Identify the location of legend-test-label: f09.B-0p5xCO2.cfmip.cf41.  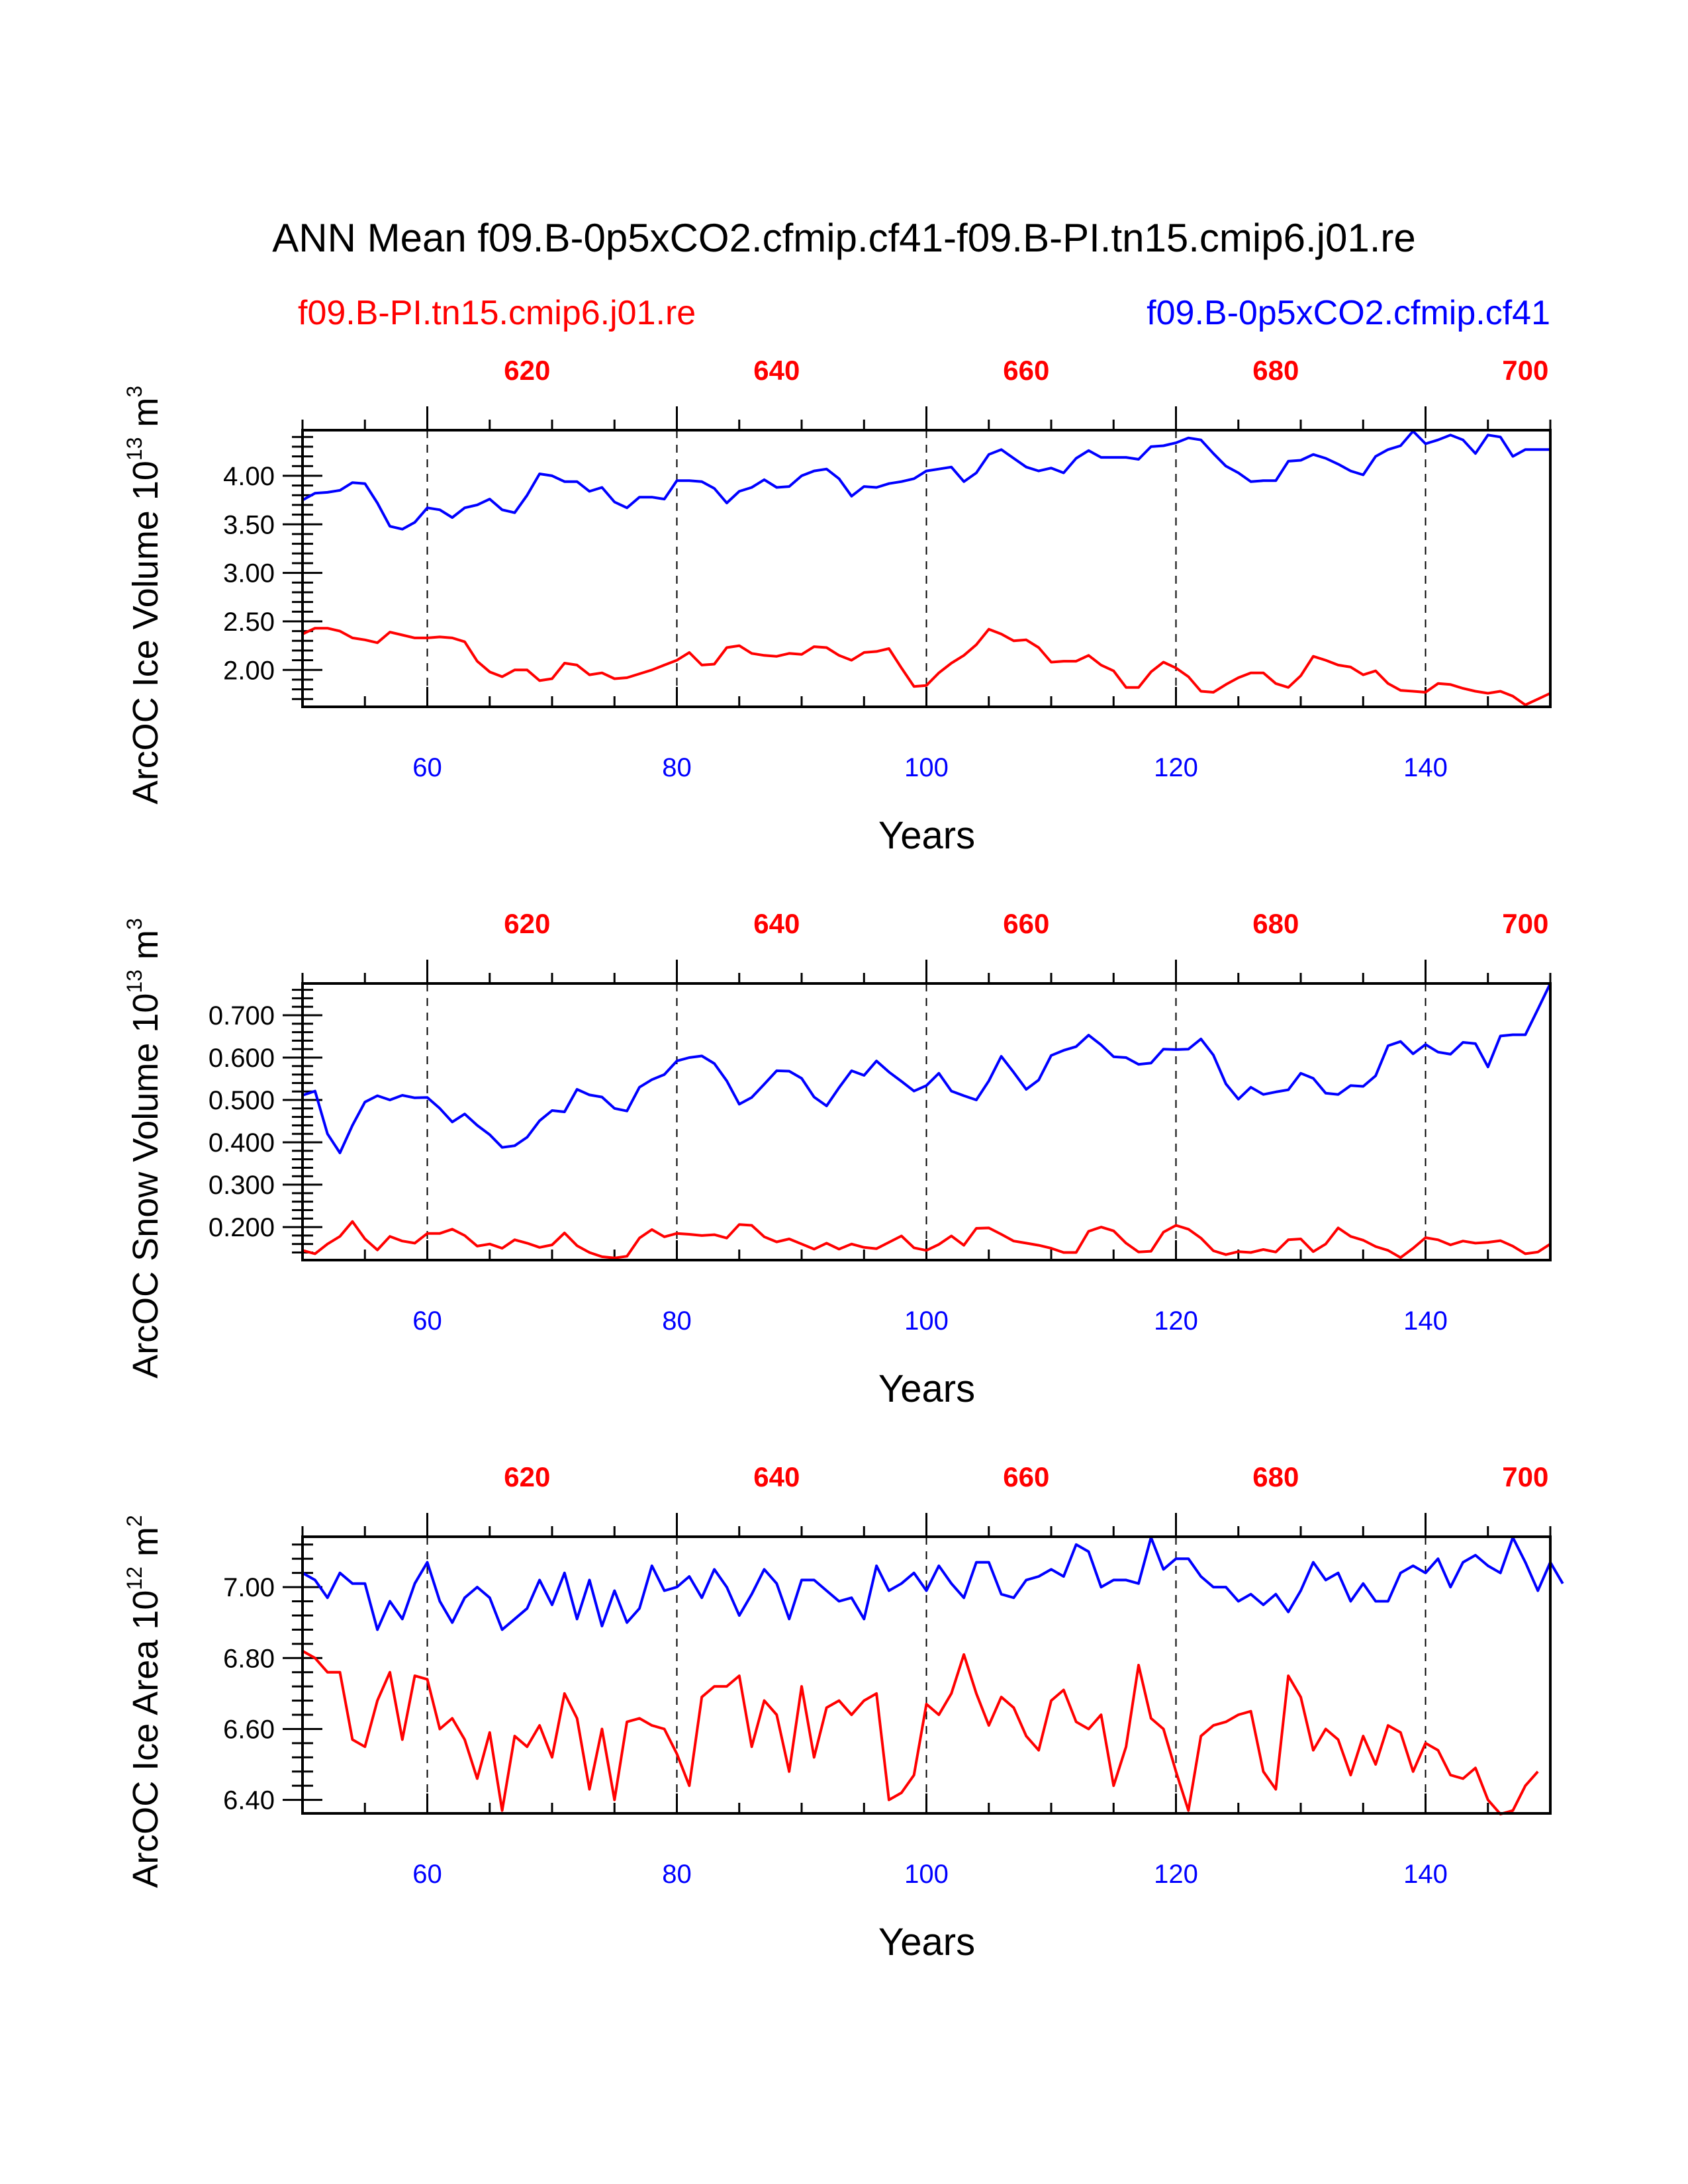
(1348, 313).